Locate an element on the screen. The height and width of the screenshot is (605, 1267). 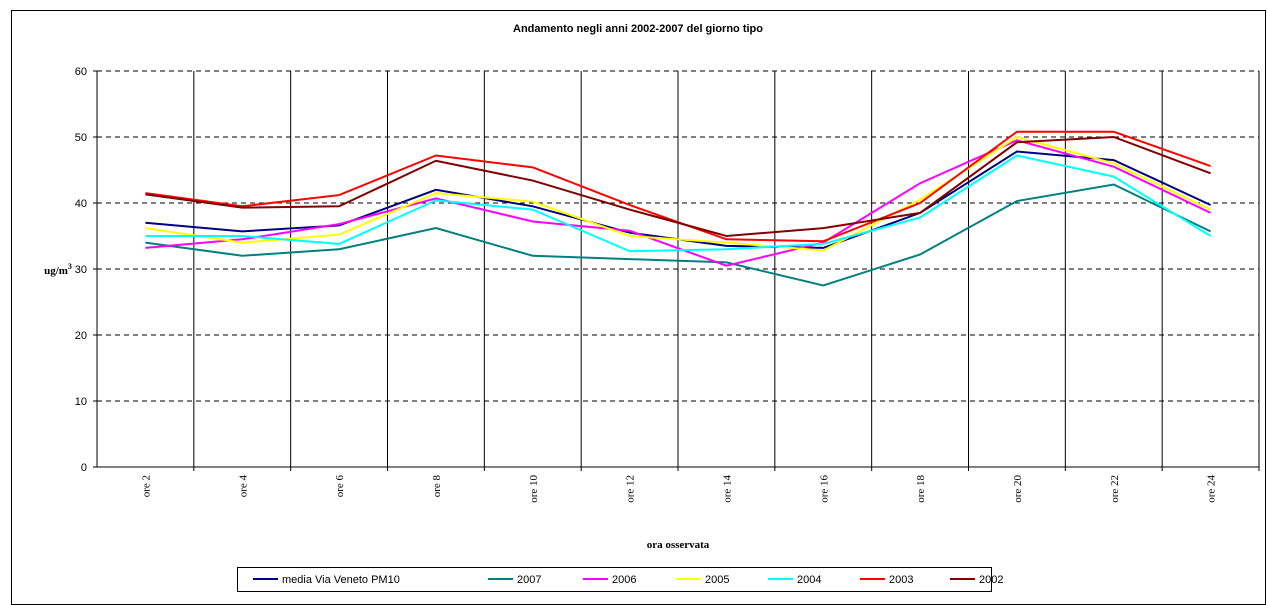
x-tick-label: ore 12 is located at coordinates (631, 489).